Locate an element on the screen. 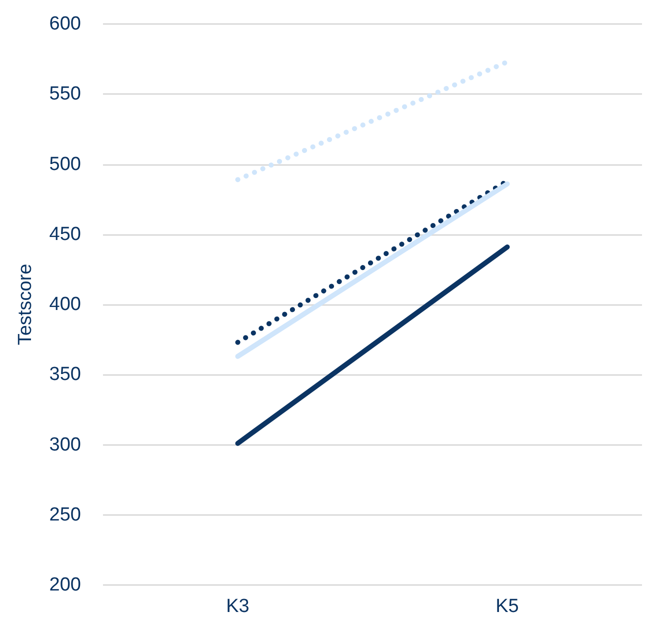 The image size is (658, 633). y-tick-label: 200 is located at coordinates (65, 585).